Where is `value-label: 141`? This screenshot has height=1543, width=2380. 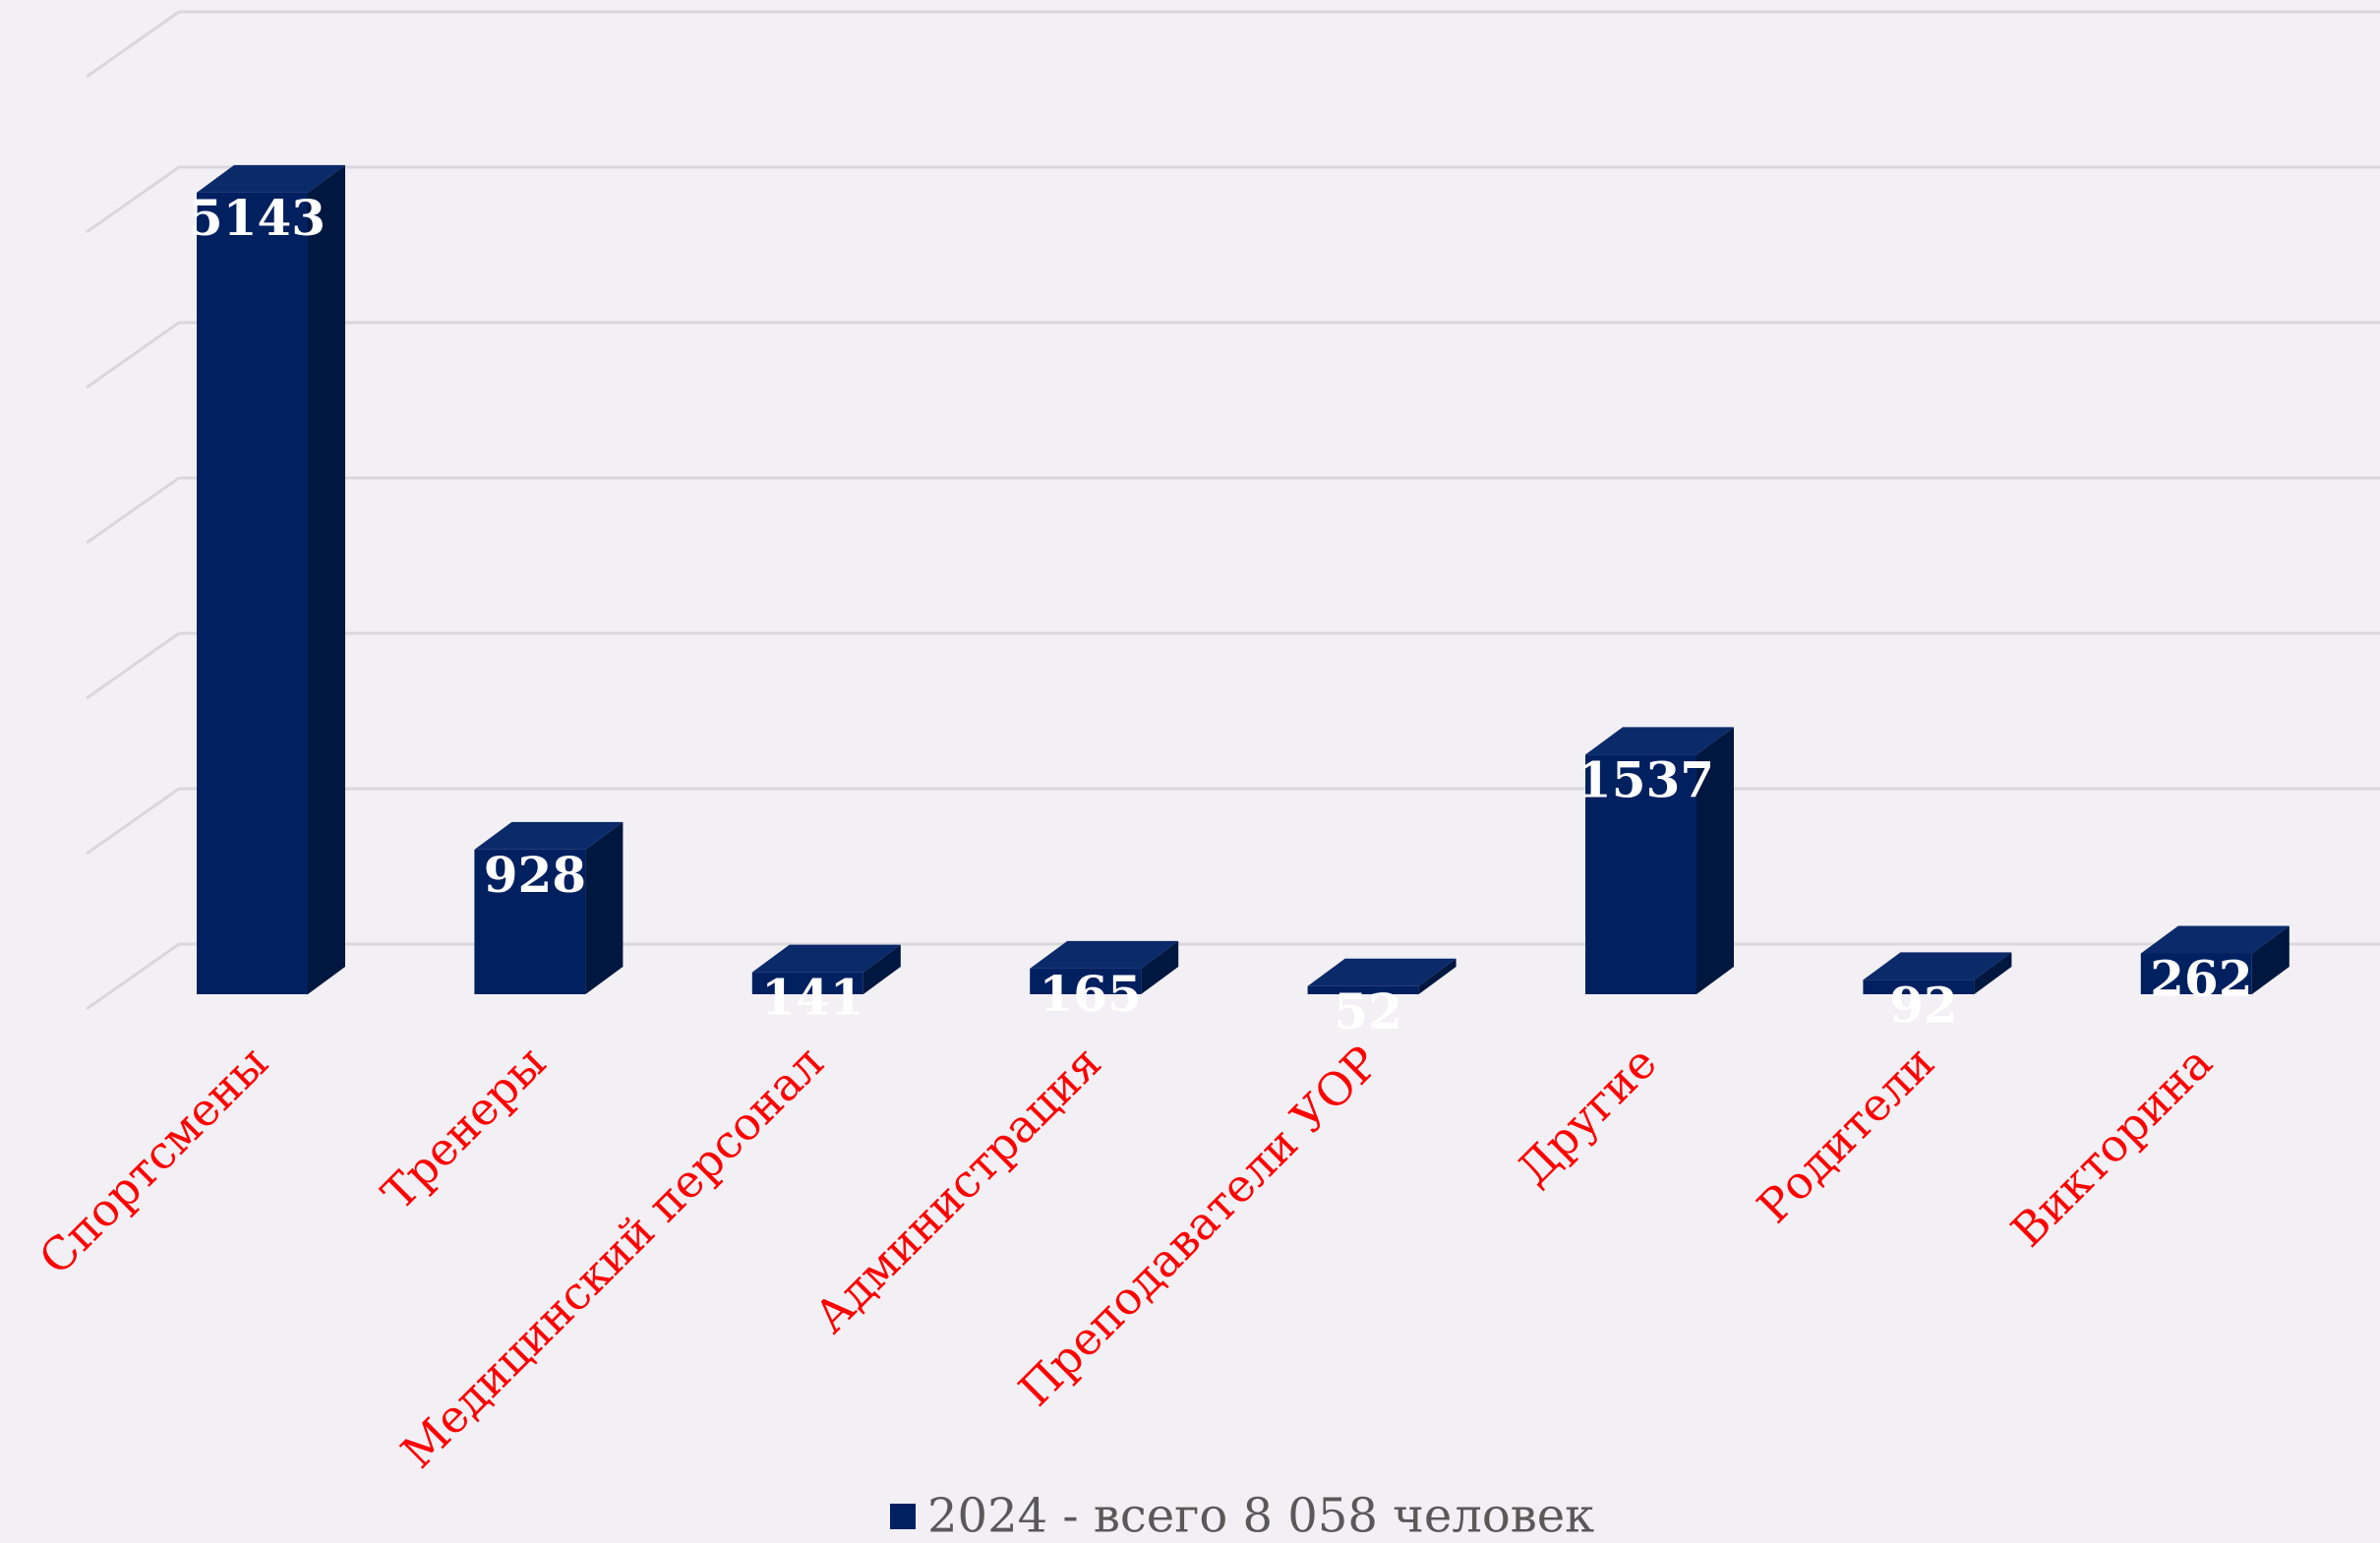
value-label: 141 is located at coordinates (812, 998).